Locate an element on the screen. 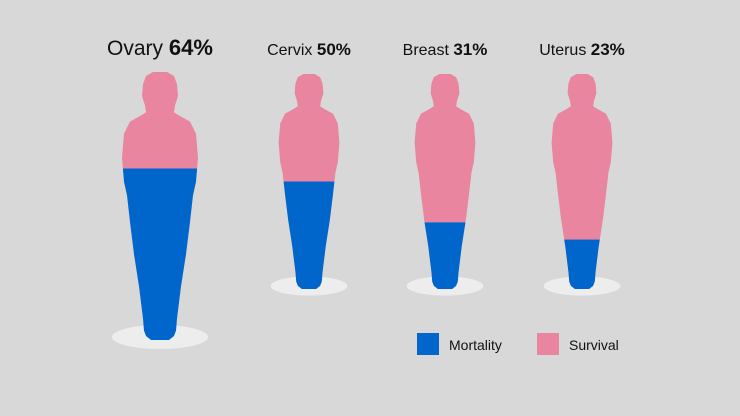 Image resolution: width=740 pixels, height=416 pixels. figure-label-ovary: Ovary 64% is located at coordinates (160, 47).